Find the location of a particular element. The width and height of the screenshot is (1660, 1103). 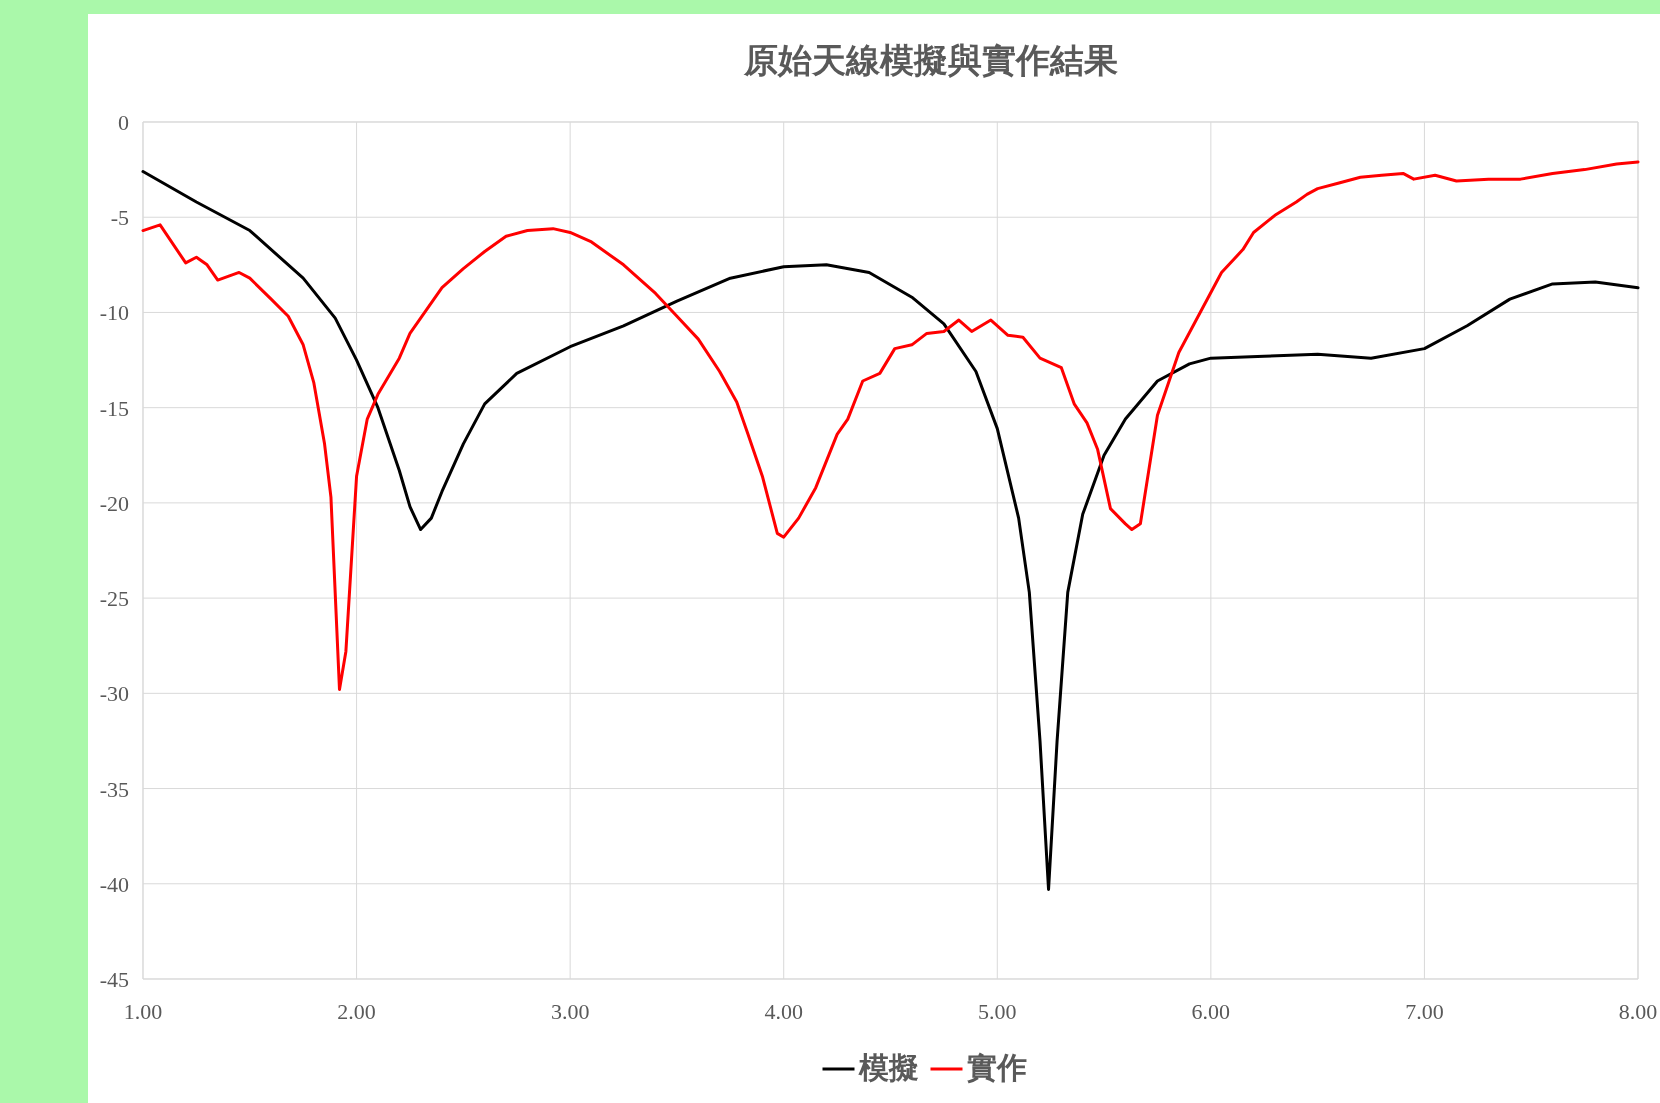

x-tick-label: 3.00 is located at coordinates (570, 1011).